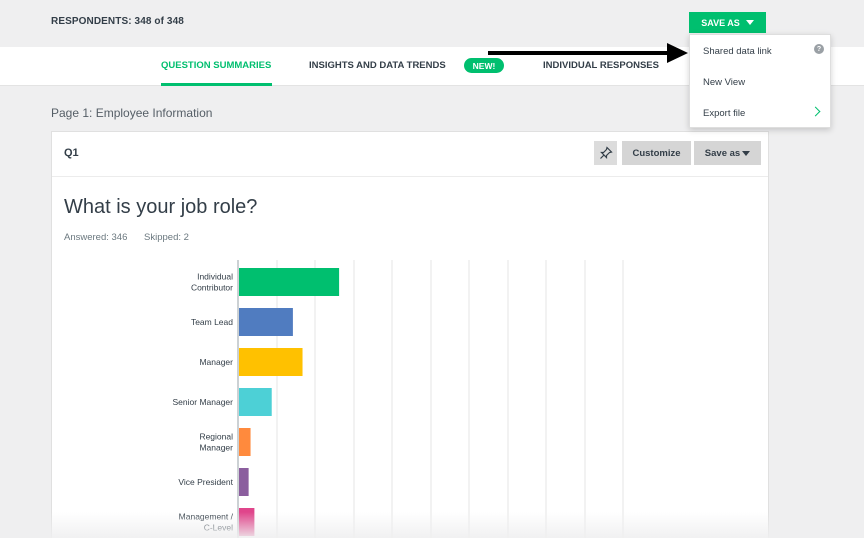 The width and height of the screenshot is (864, 538). Describe the element at coordinates (724, 82) in the screenshot. I see `menu-item-new-view: New View` at that location.